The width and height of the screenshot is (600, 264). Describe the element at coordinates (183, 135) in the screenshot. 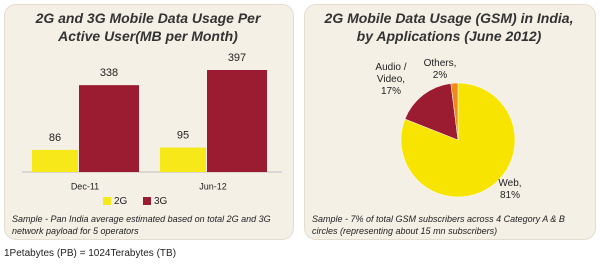

I see `data-label: 95` at that location.